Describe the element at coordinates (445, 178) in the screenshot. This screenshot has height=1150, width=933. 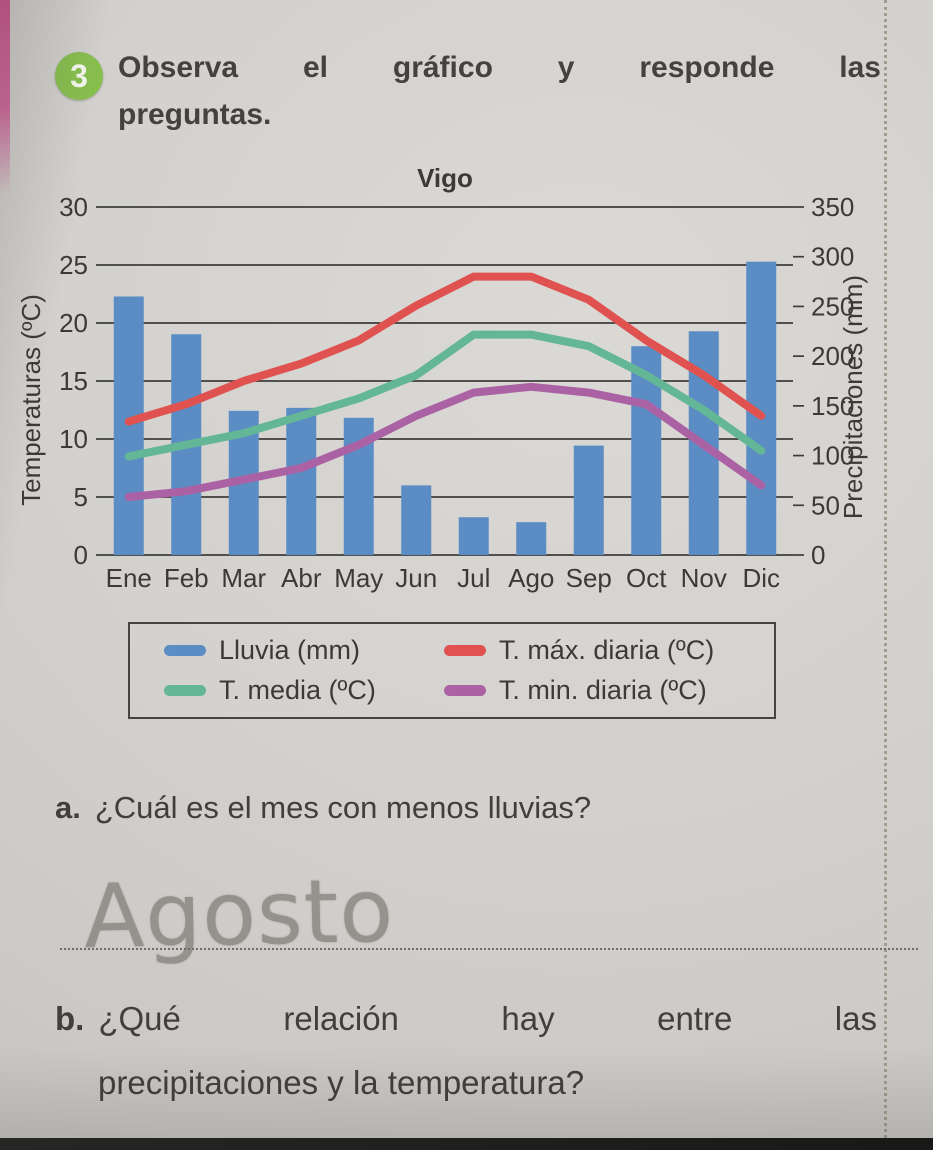
I see `chart-title: Vigo` at that location.